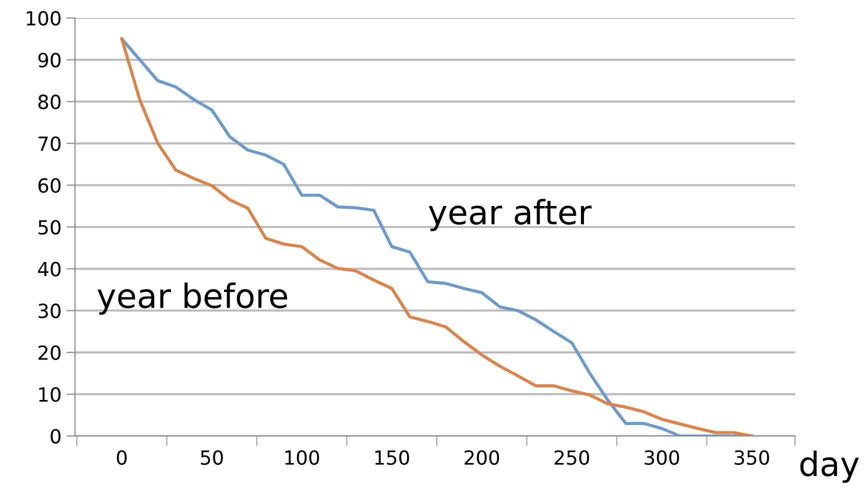 The width and height of the screenshot is (865, 492). Describe the element at coordinates (49, 60) in the screenshot. I see `y-tick-label: 90` at that location.